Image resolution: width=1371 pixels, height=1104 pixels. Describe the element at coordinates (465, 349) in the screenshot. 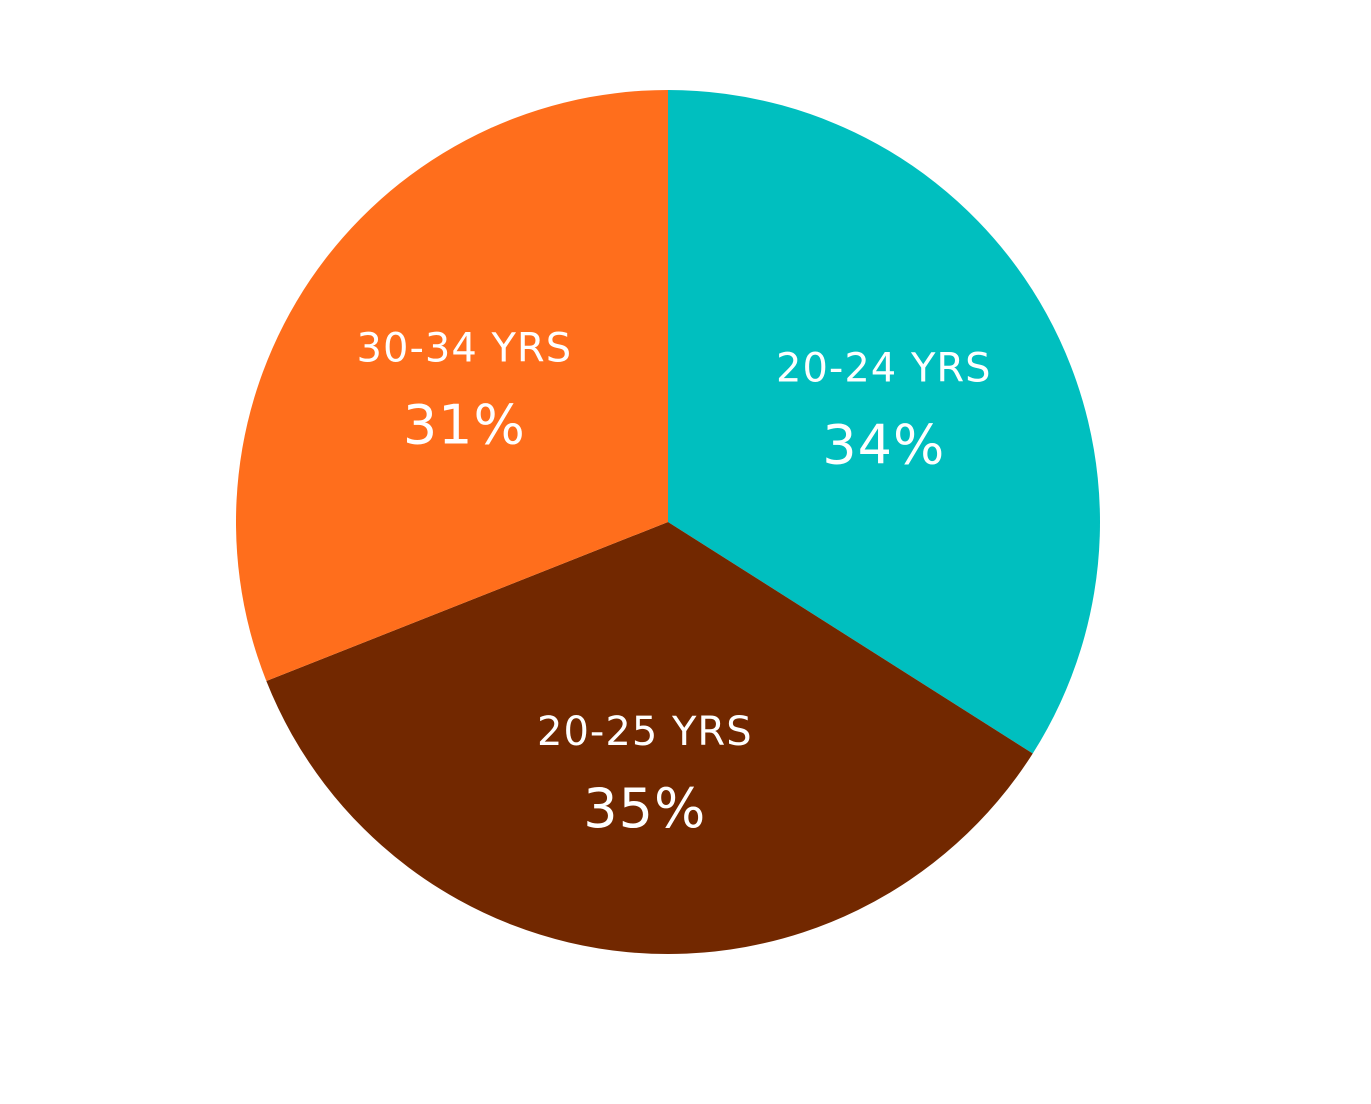

I see `slice-category-label: 30-34 YRS` at that location.